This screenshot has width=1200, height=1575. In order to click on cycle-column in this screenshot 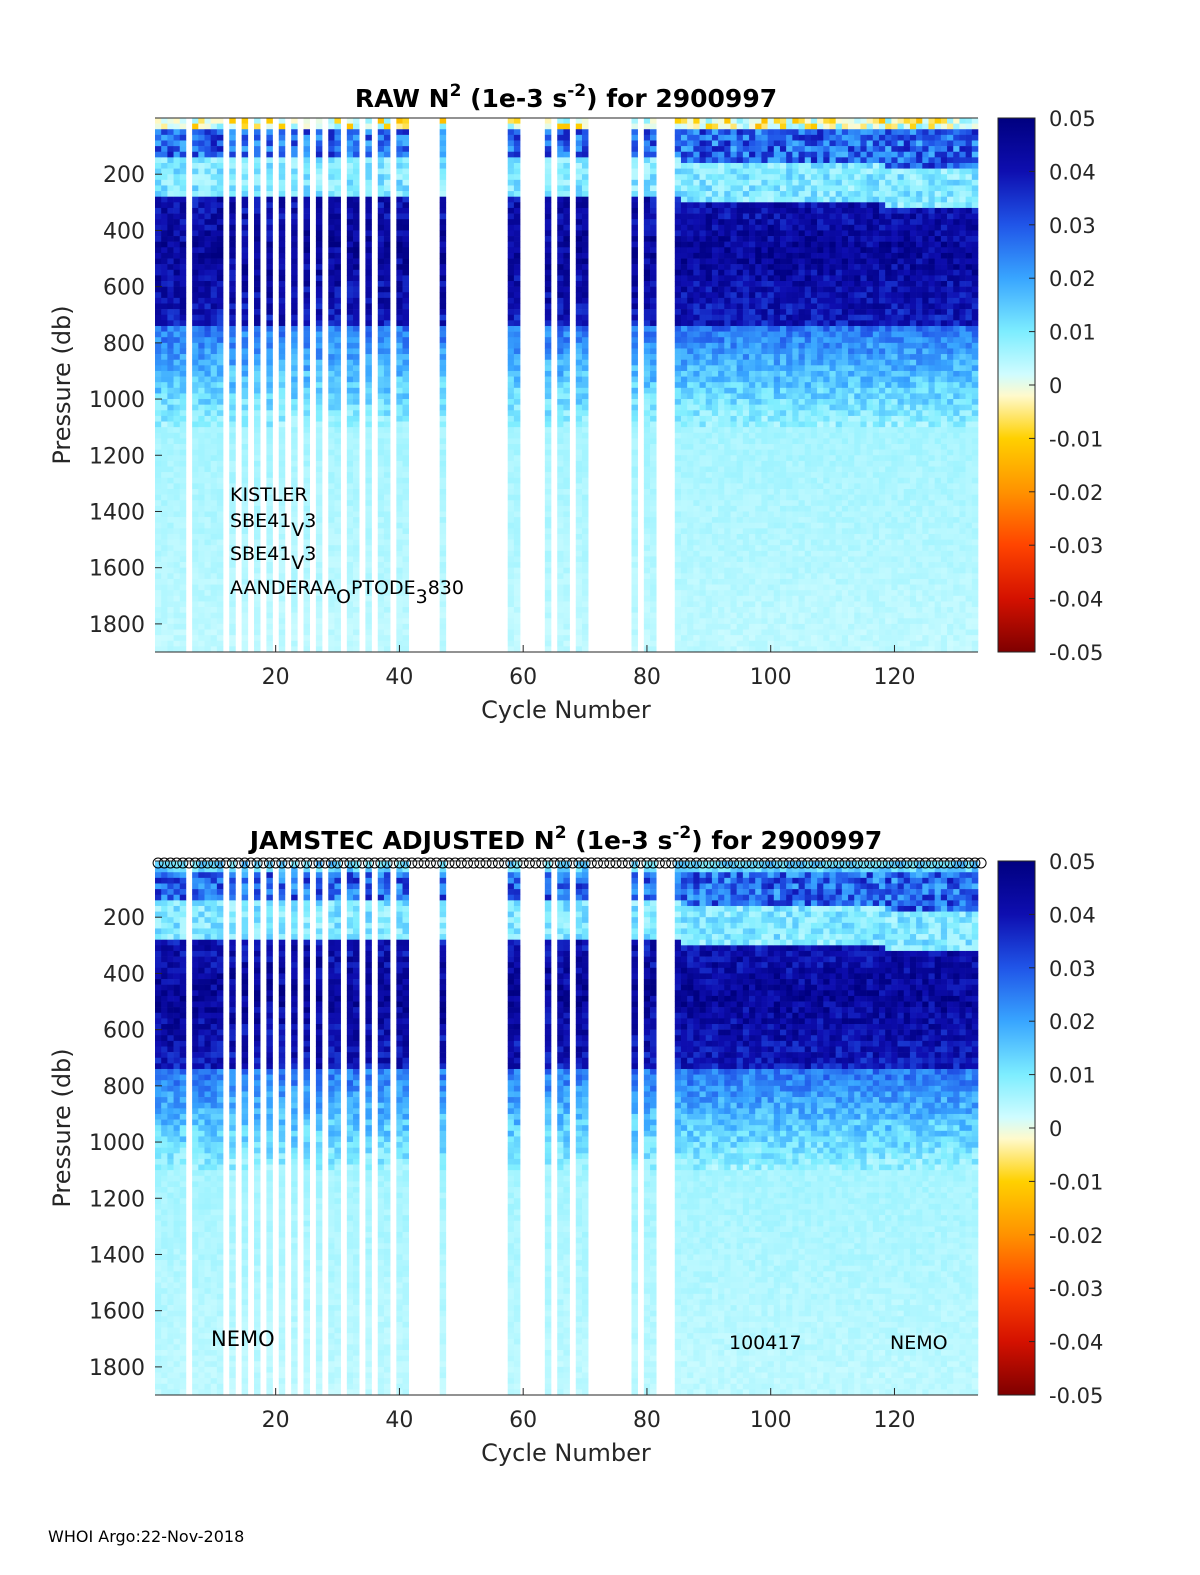, I will do `click(684, 385)`.